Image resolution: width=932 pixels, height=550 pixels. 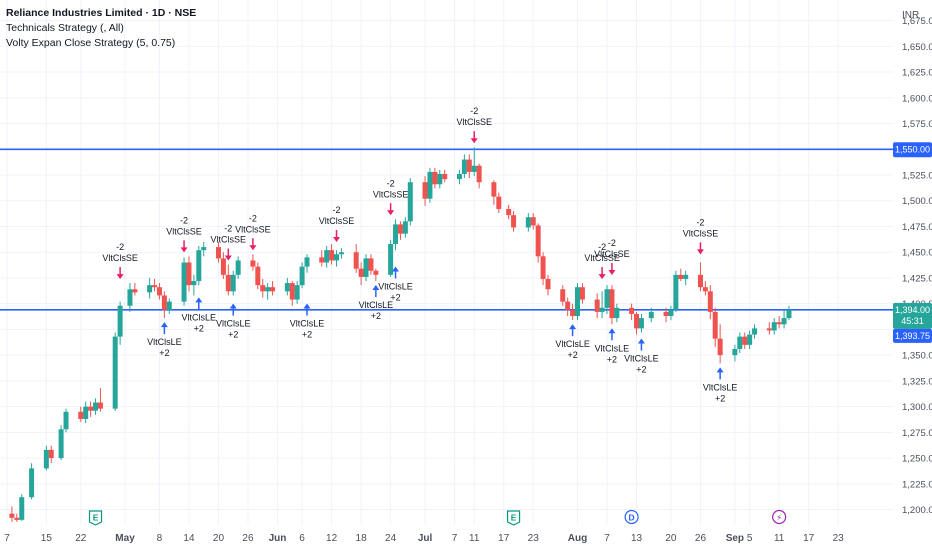 What do you see at coordinates (189, 538) in the screenshot?
I see `x-tick-label: 14` at bounding box center [189, 538].